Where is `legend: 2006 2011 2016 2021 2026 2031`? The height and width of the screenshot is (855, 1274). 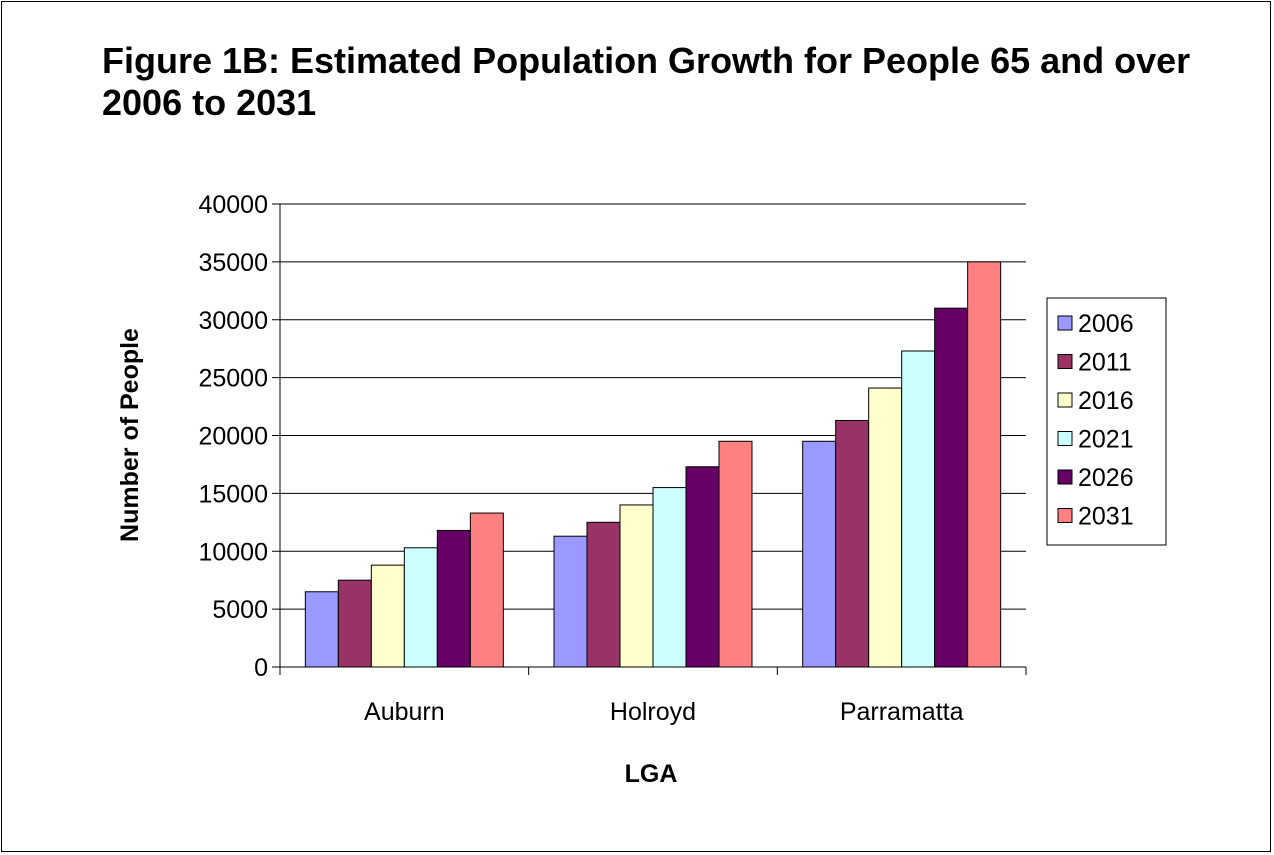
legend: 2006 2011 2016 2021 2026 2031 is located at coordinates (1106, 421).